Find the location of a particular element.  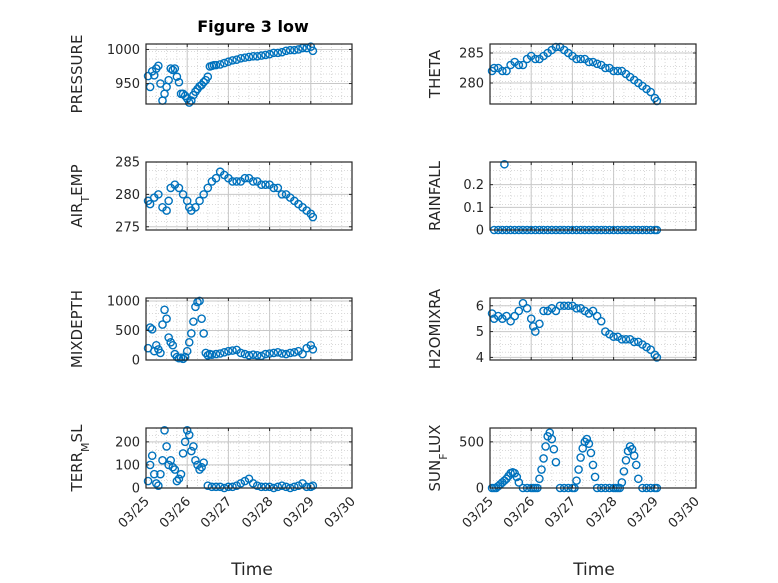

x-axis-label-left: Time is located at coordinates (251, 570).